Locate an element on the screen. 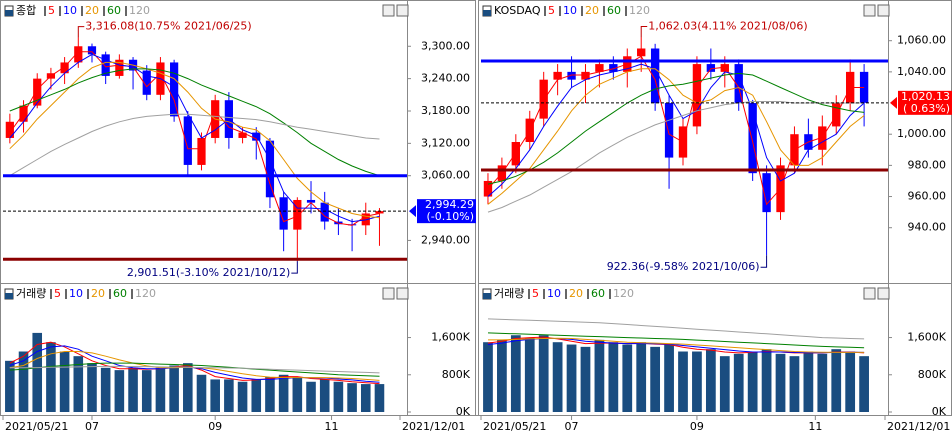 The height and width of the screenshot is (436, 952). y-tick-label: 2,940.00 is located at coordinates (445, 239).